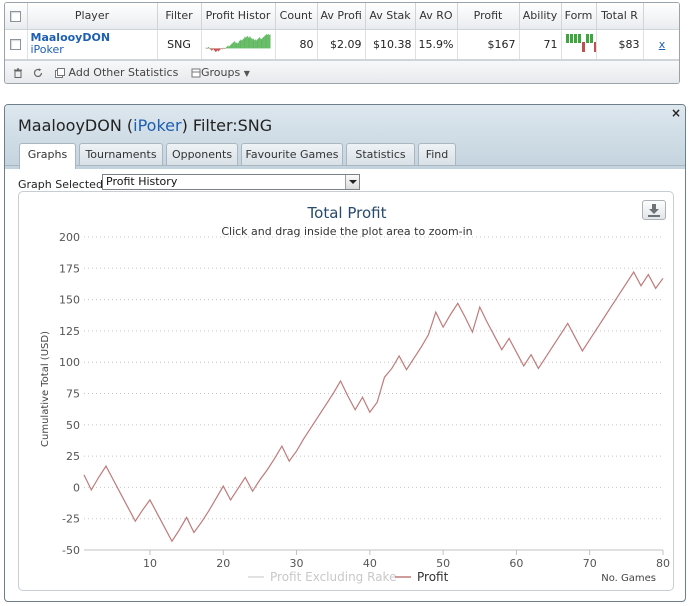 This screenshot has height=606, width=690. I want to click on chart-legend: Profit Excluding Rake Profit, so click(348, 577).